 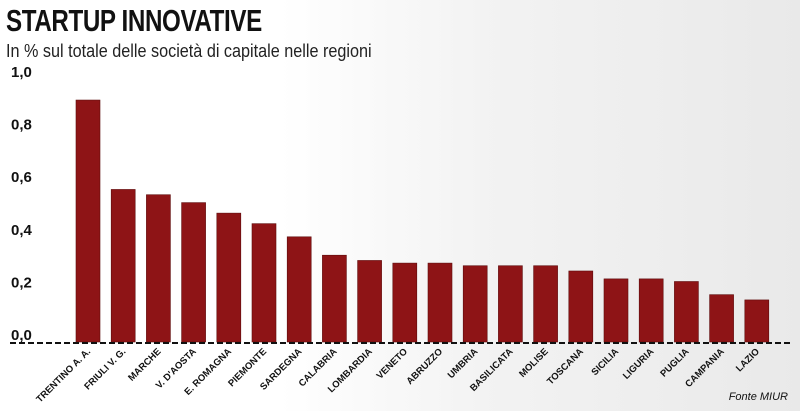 I want to click on y-tick-label: 0,6, so click(x=21, y=177).